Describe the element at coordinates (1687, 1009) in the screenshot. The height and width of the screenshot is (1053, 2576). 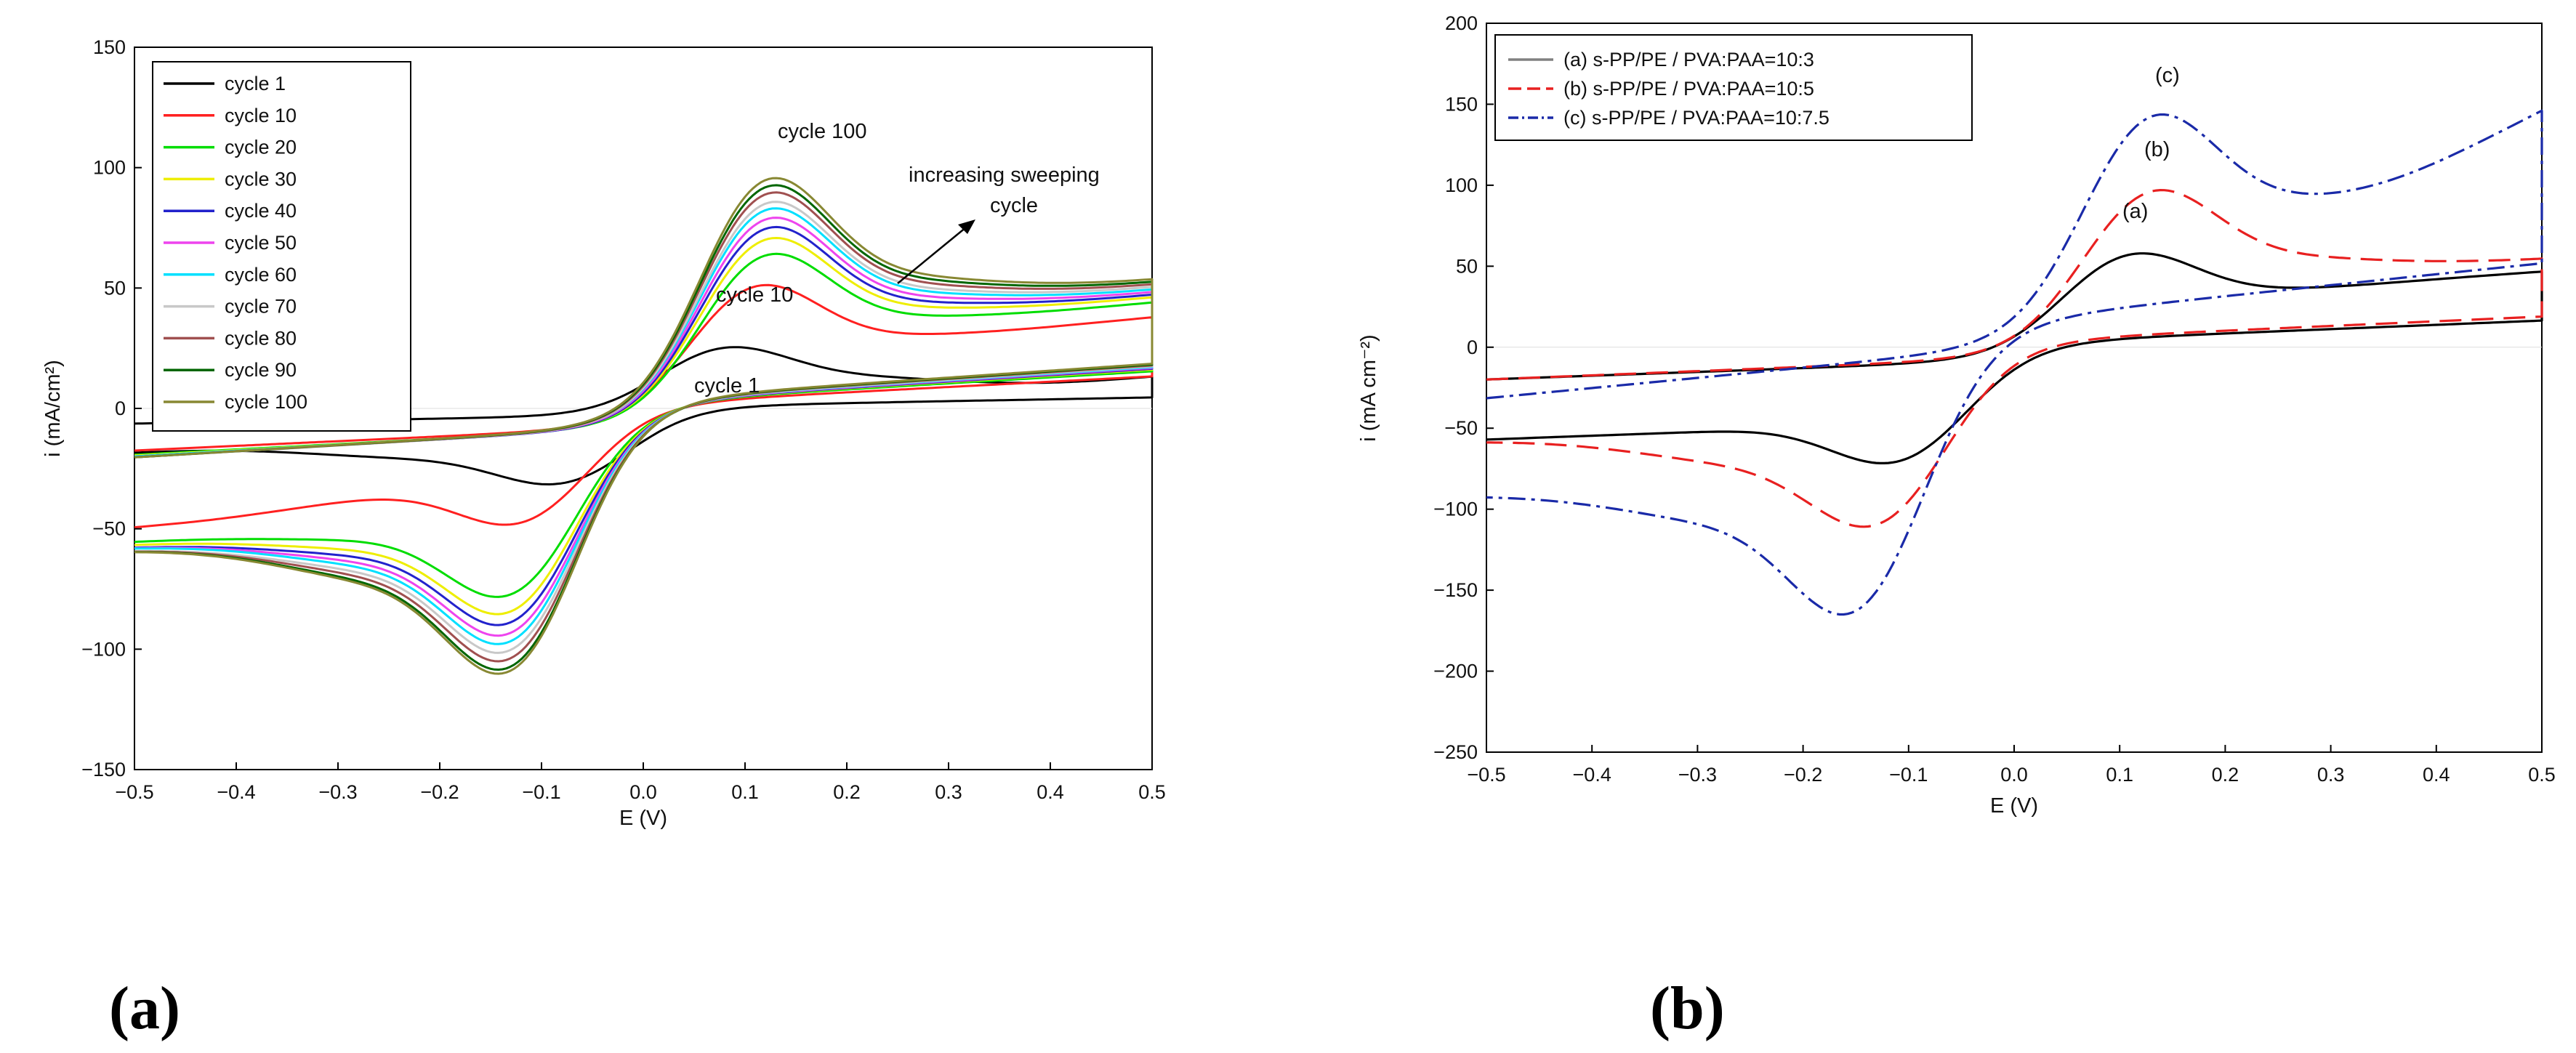
I see `panel-b-label: (b)` at that location.